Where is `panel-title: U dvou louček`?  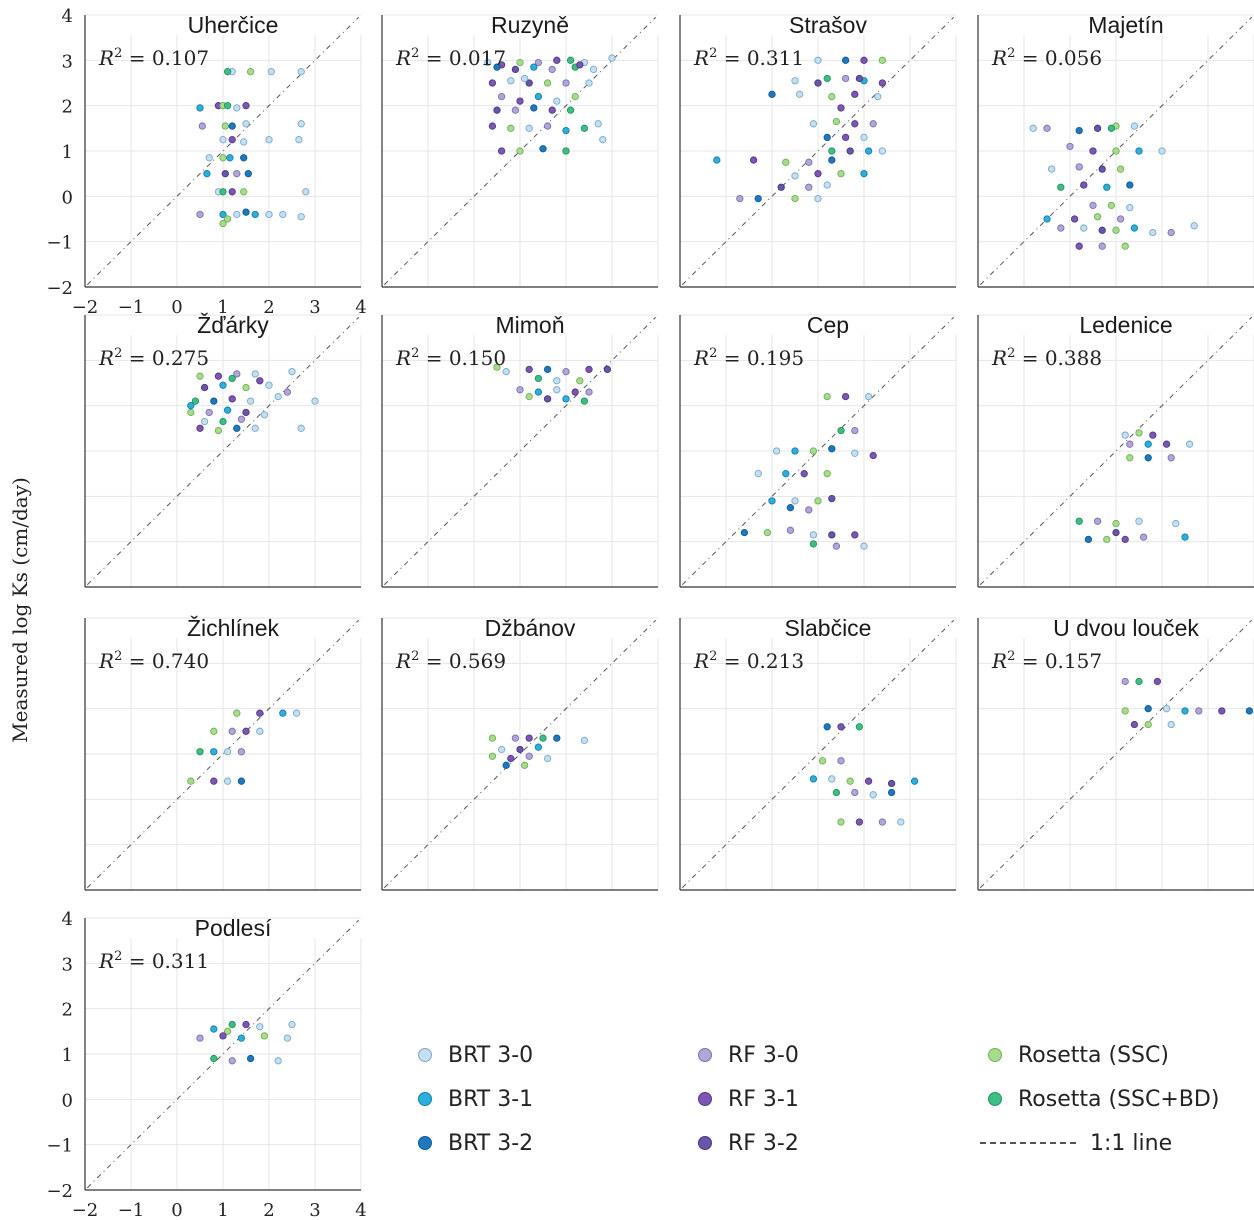
panel-title: U dvou louček is located at coordinates (1126, 628).